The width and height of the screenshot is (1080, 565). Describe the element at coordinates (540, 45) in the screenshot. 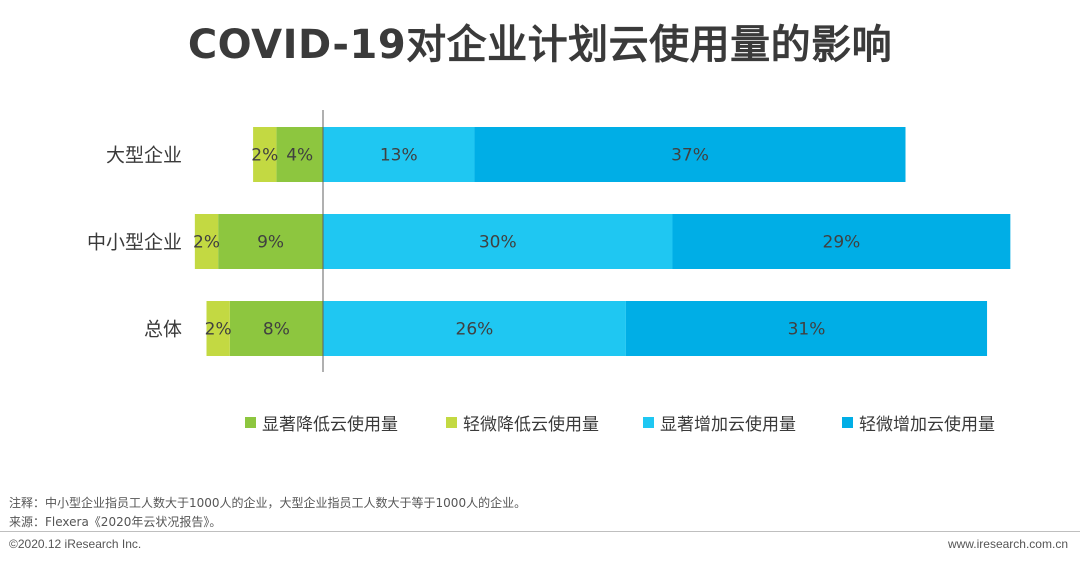

I see `chart-title: COVID-19对企业计划云使用量的影响` at that location.